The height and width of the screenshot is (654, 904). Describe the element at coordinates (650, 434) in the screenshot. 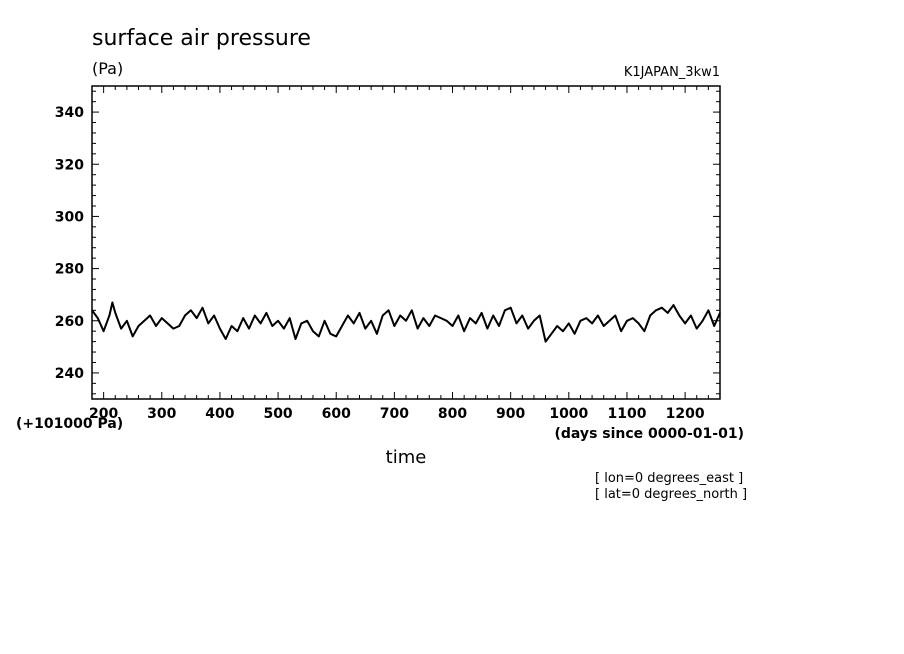

I see `x-unit-note: (days since 0000-01-01)` at that location.